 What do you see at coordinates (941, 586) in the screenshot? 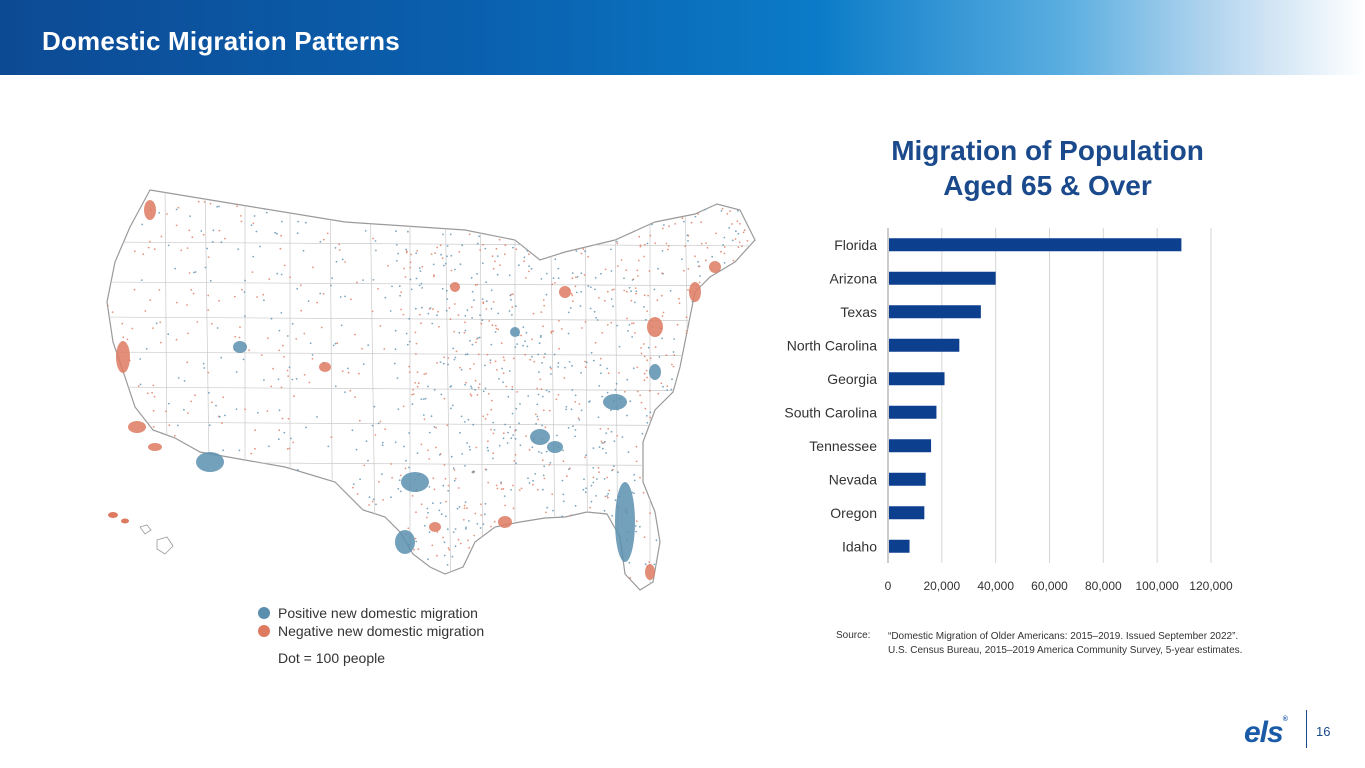
I see `x-tick-label: 20,000` at bounding box center [941, 586].